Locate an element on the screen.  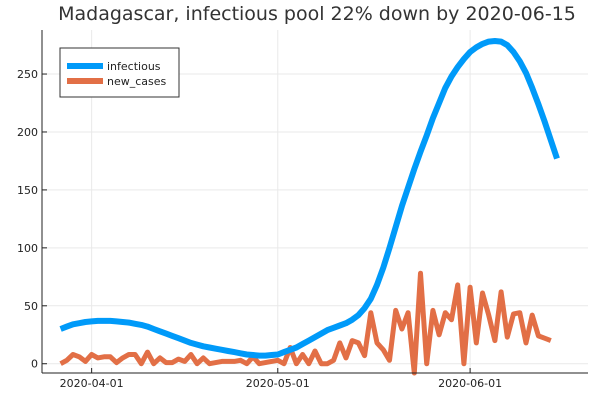
legend-label-infectious: infectious is located at coordinates (134, 66).